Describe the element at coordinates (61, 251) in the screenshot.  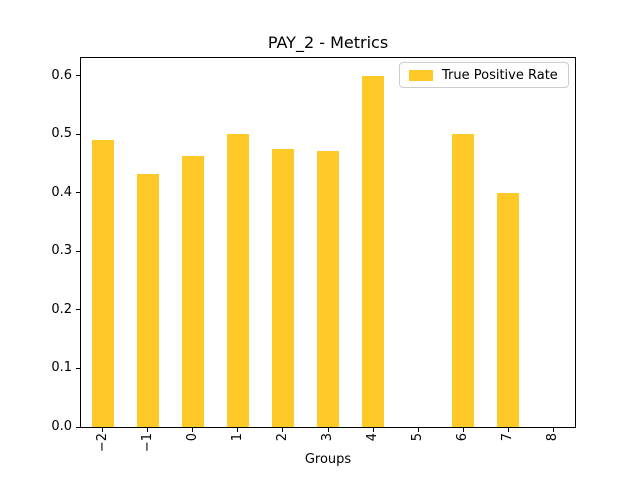
I see `y-tick-label: 0.3` at that location.